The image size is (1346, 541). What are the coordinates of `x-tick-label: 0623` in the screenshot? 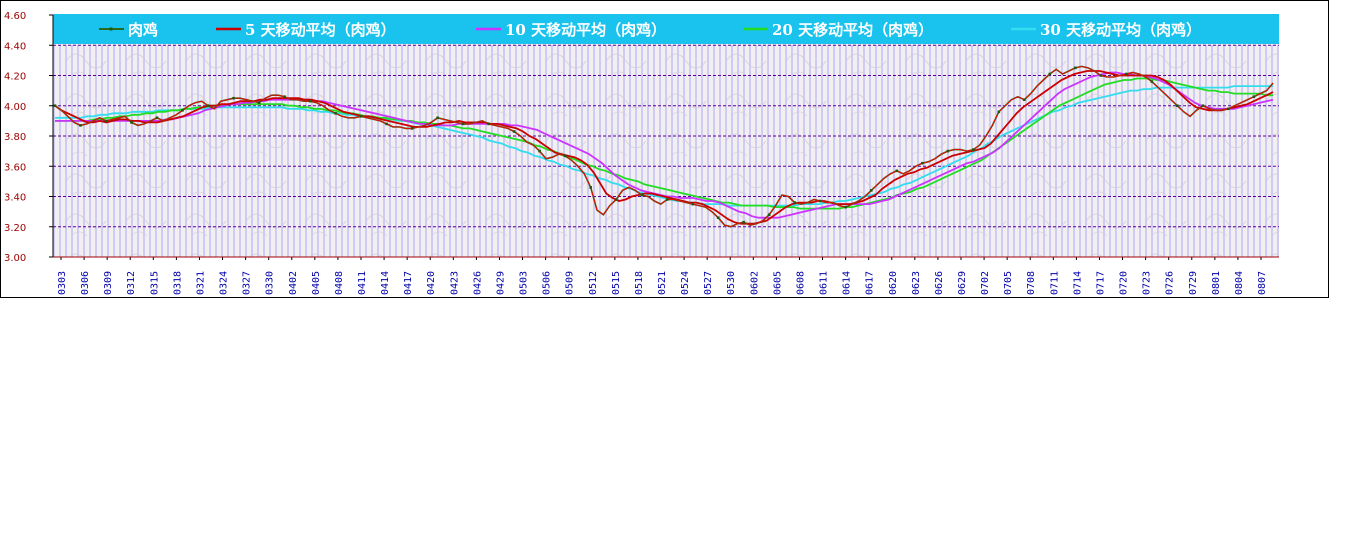 It's located at (916, 283).